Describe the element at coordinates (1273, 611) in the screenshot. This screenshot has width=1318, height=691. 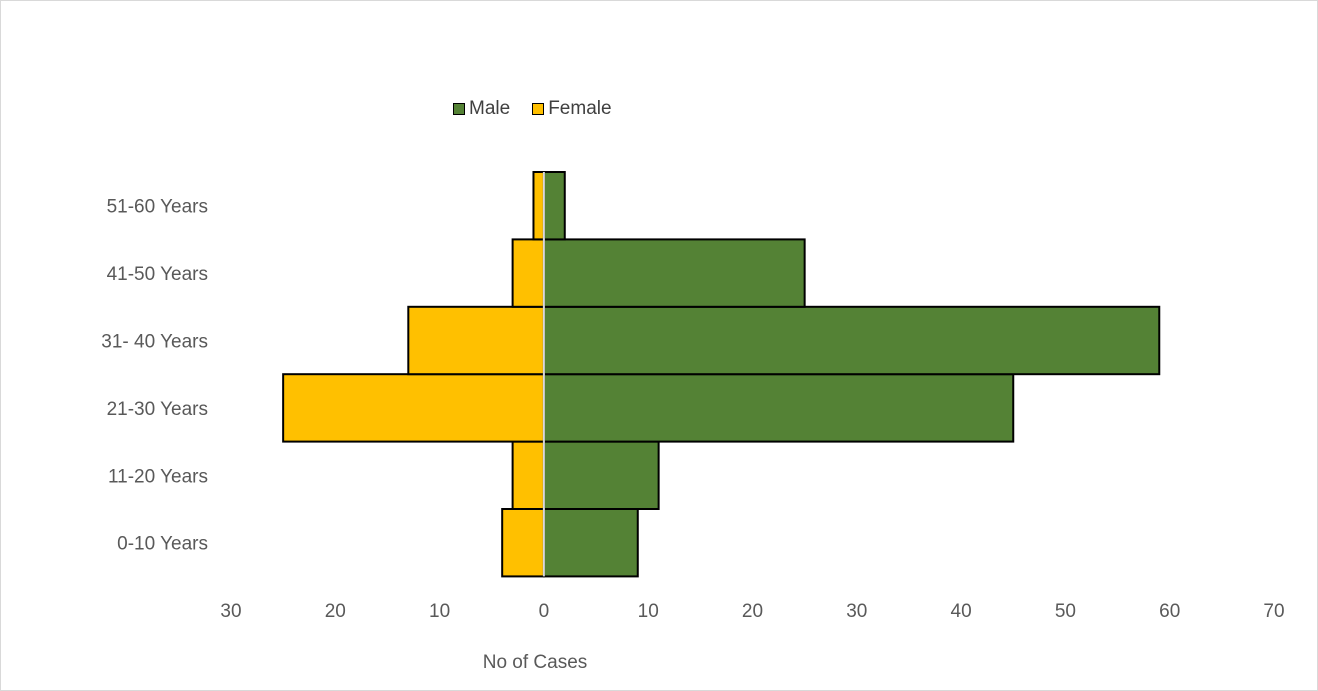
I see `x-tick-label: 70` at that location.